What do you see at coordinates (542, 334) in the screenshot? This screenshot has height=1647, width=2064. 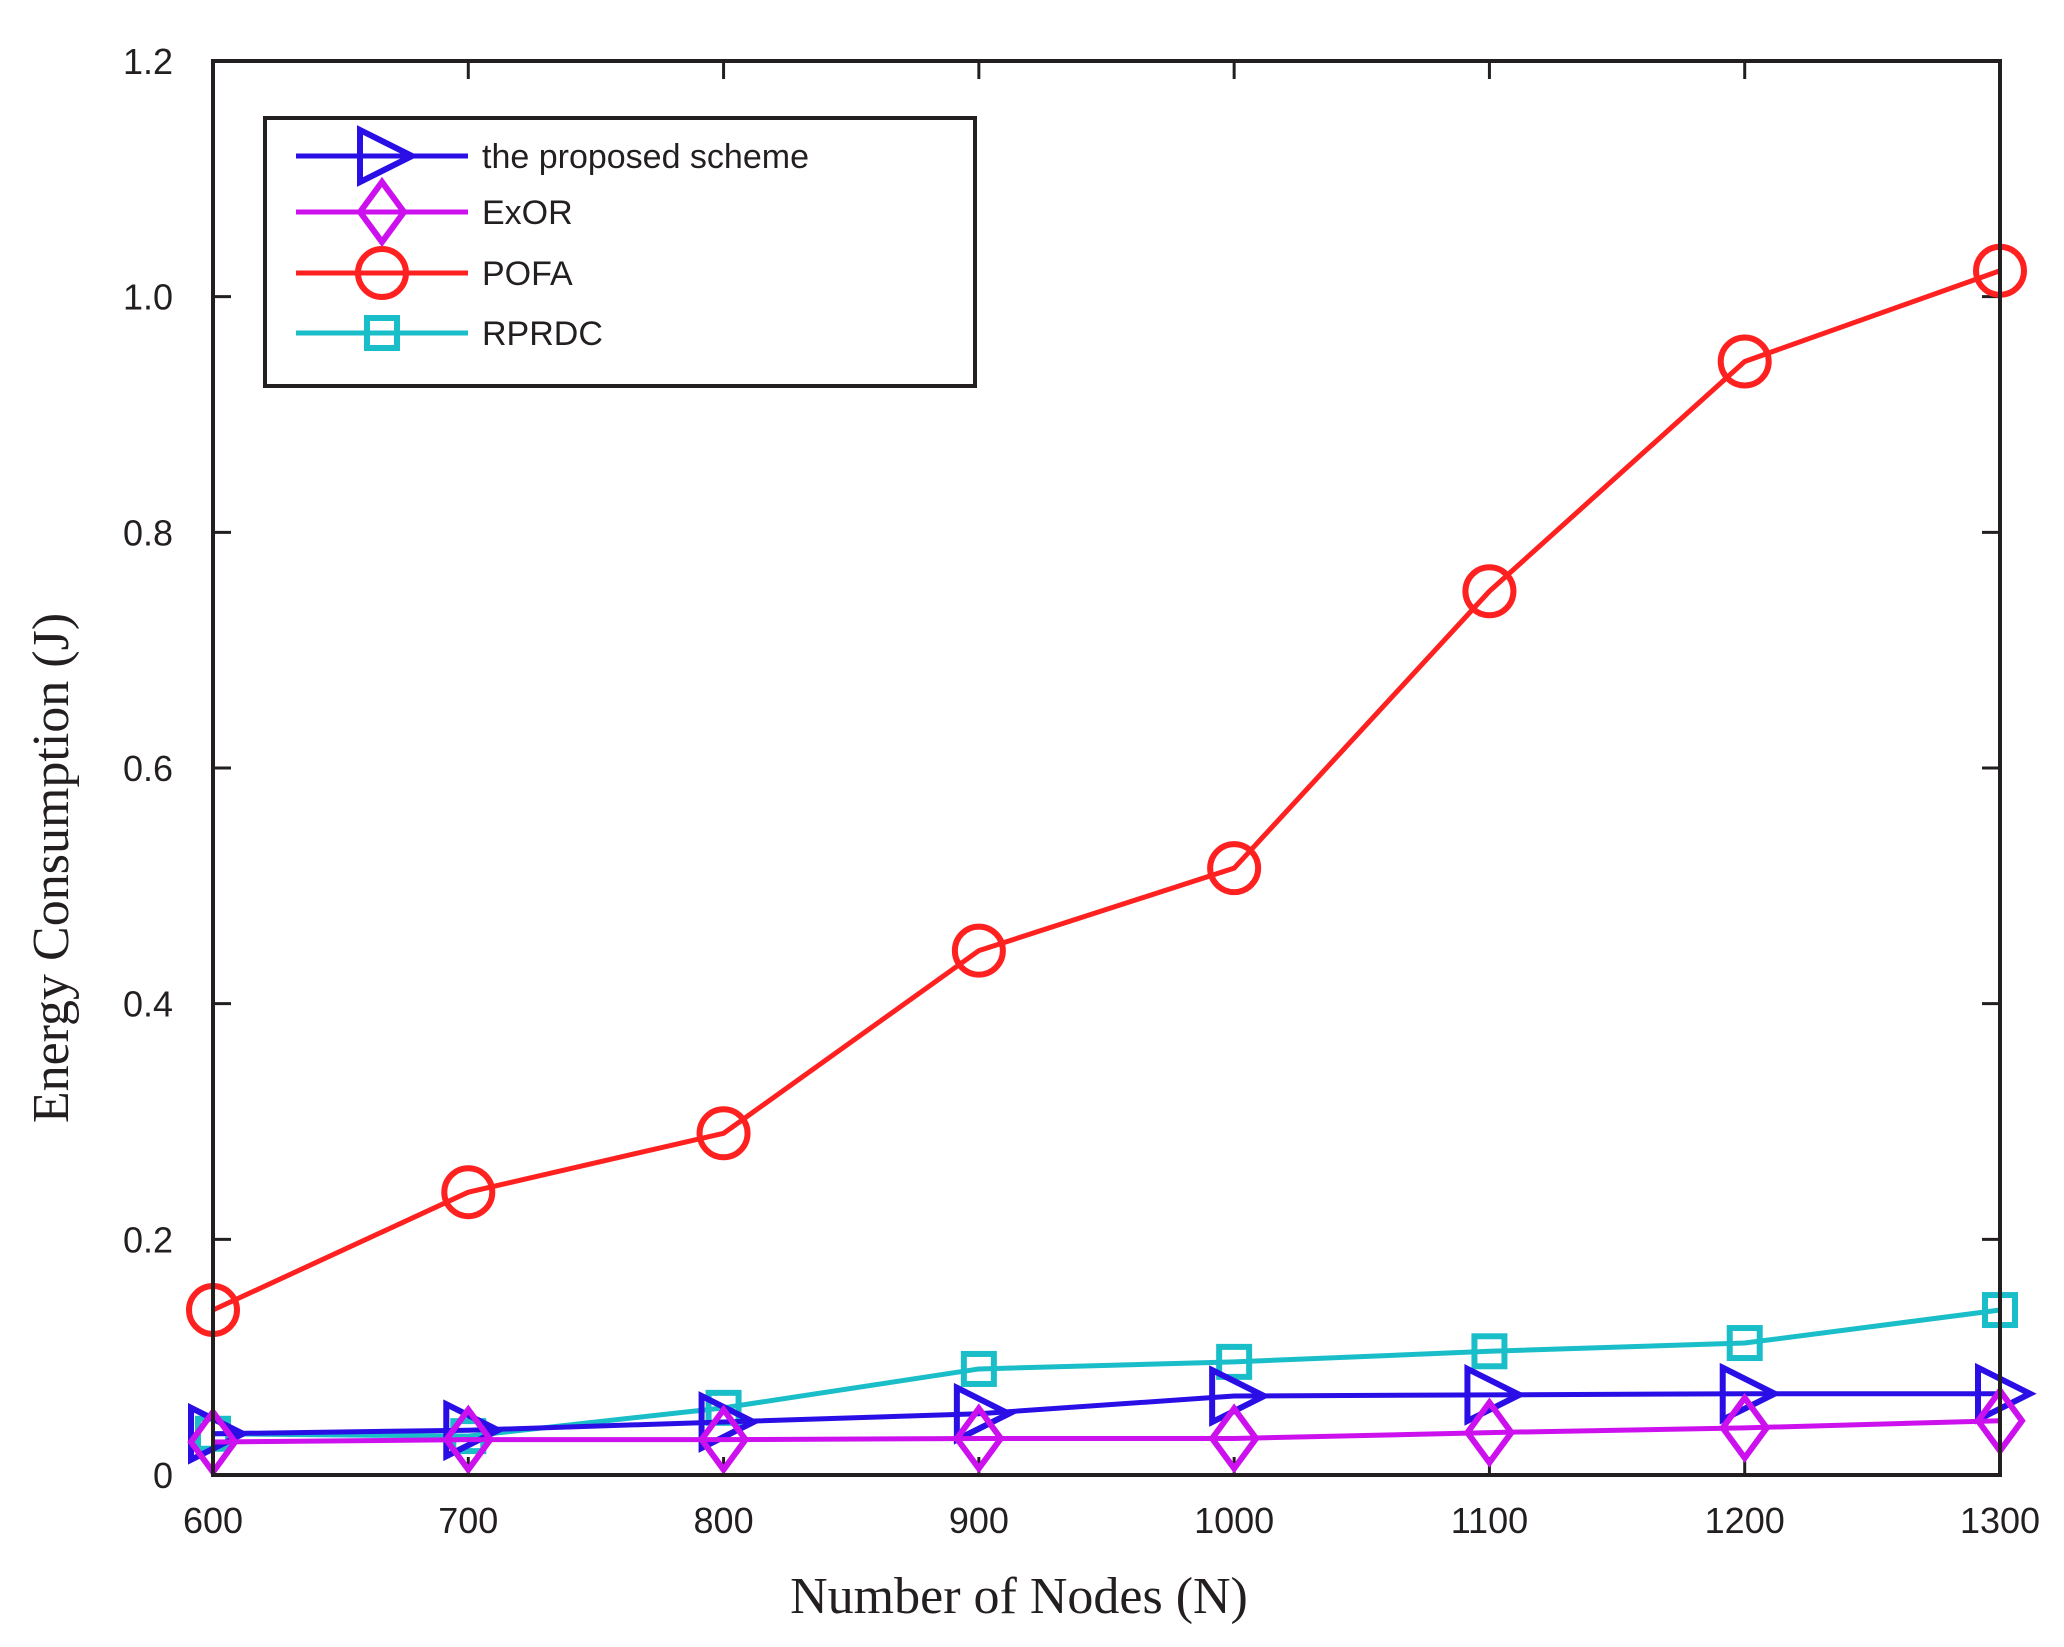 I see `legend-label: RPRDC` at bounding box center [542, 334].